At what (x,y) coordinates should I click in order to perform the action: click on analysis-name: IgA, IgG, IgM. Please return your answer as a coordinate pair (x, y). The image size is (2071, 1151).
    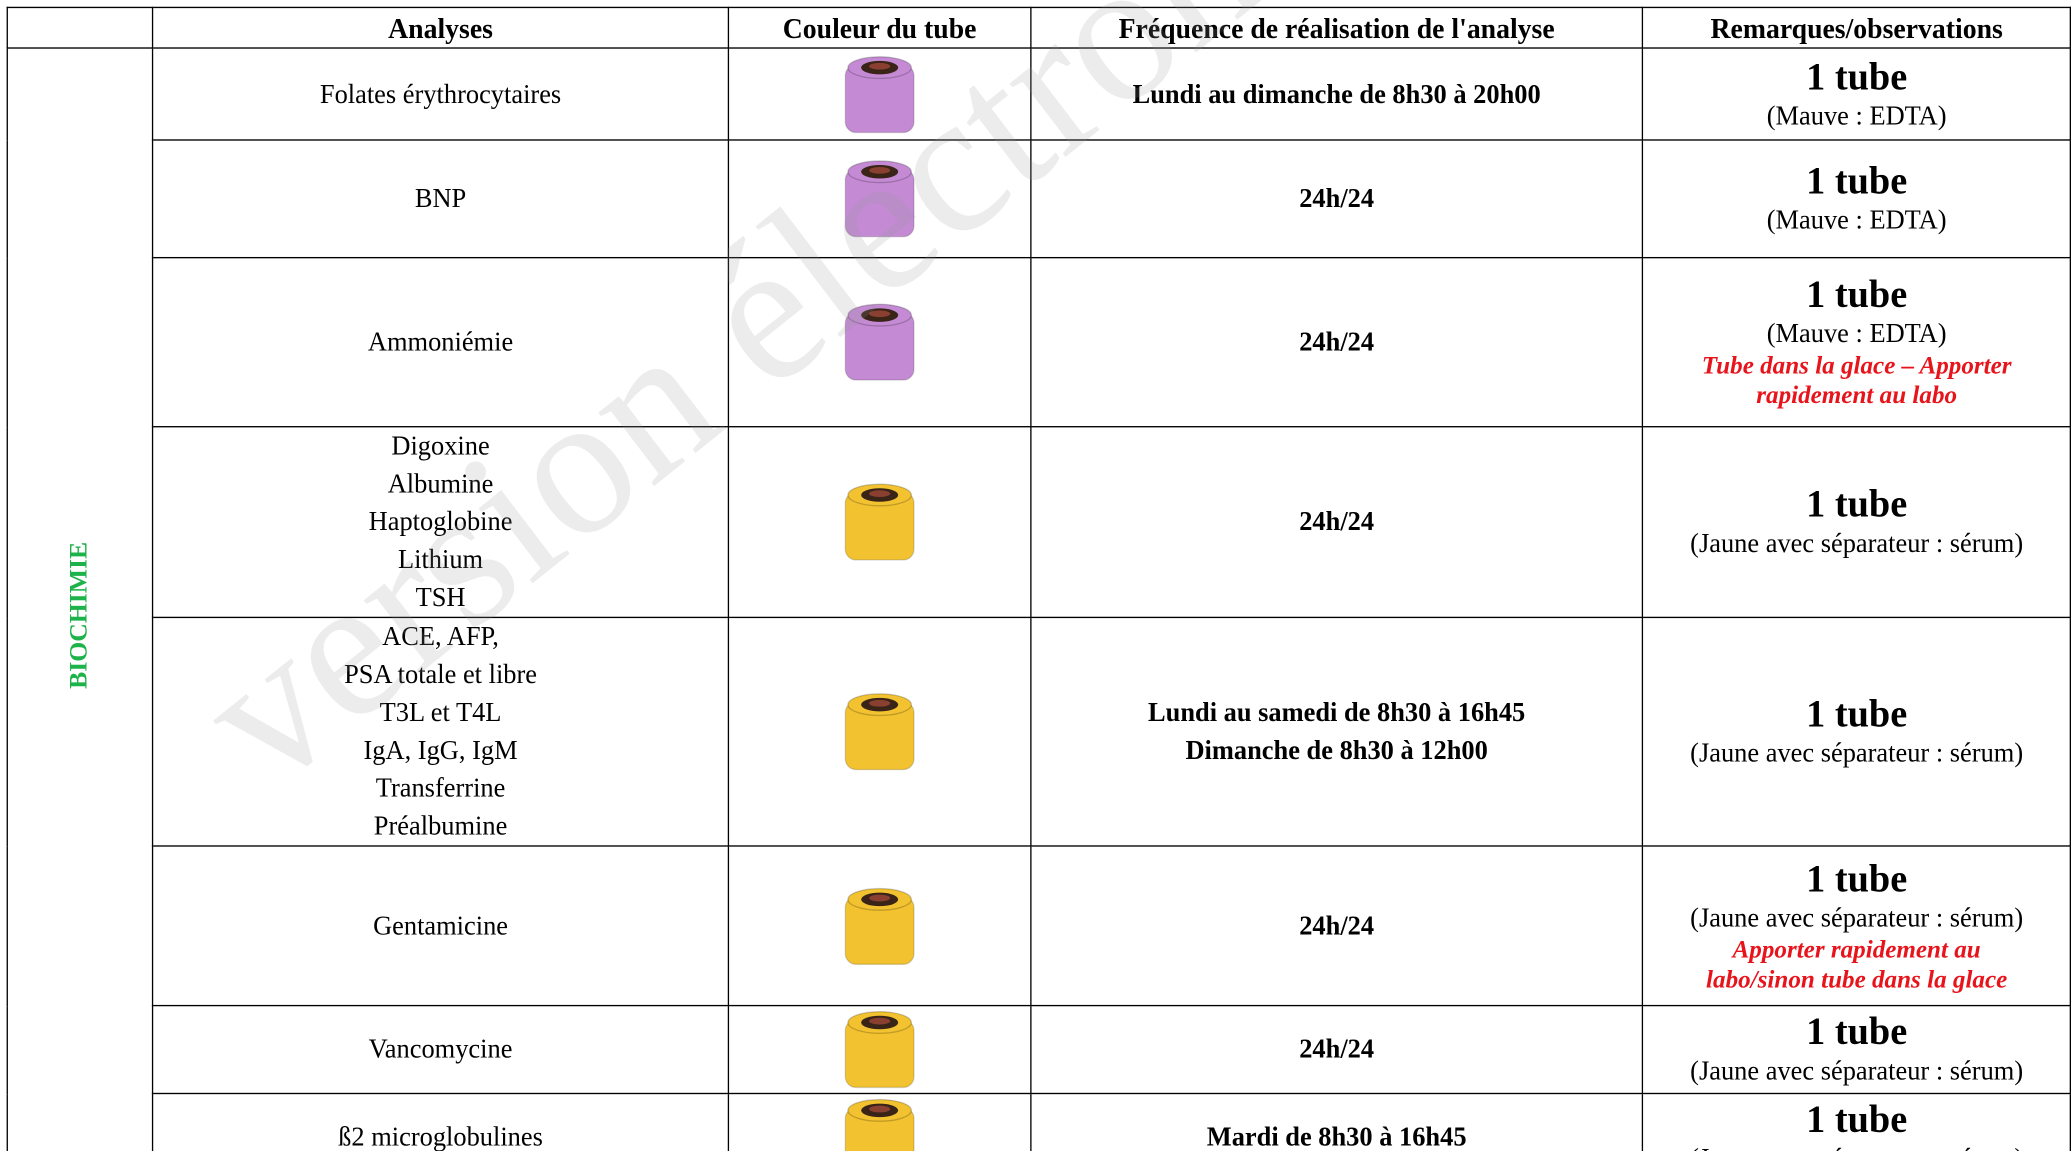
    Looking at the image, I should click on (440, 750).